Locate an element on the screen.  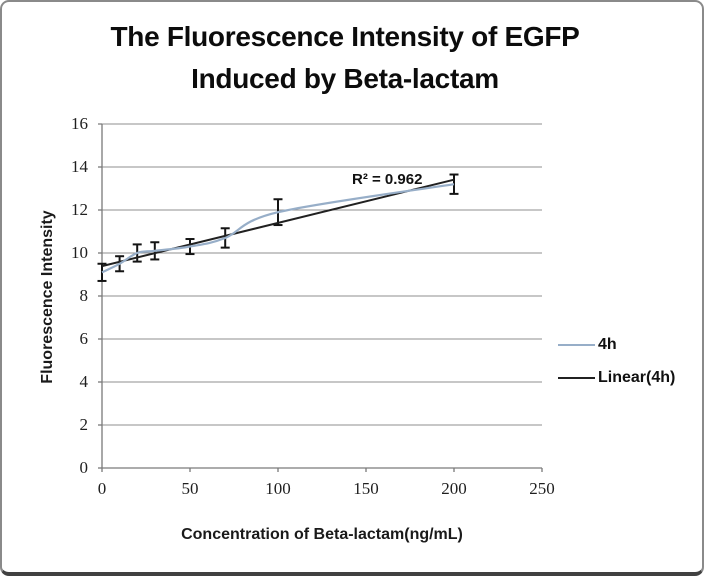
x-axis-title: Concentration of Beta-lactam(ng/mL) is located at coordinates (322, 534).